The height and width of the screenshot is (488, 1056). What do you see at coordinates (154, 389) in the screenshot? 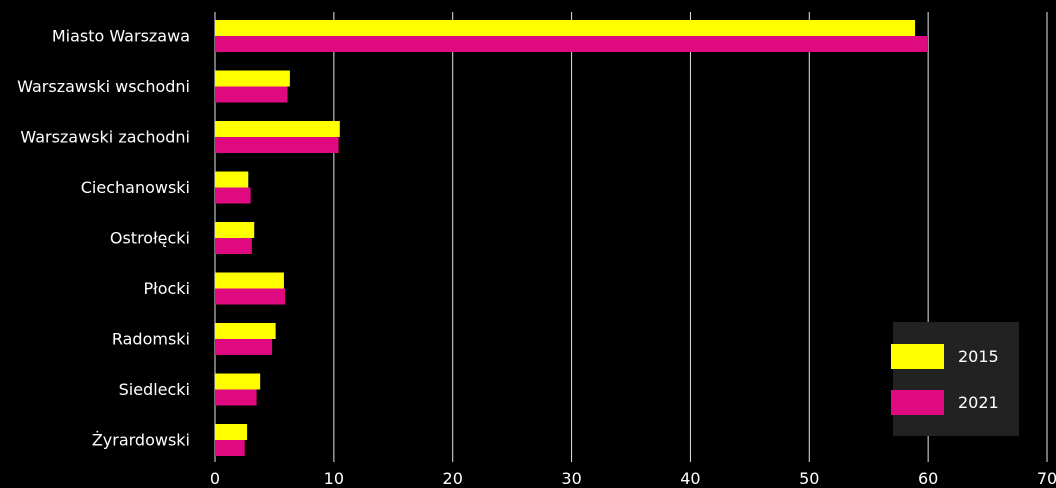
I see `category-label: Siedlecki` at bounding box center [154, 389].